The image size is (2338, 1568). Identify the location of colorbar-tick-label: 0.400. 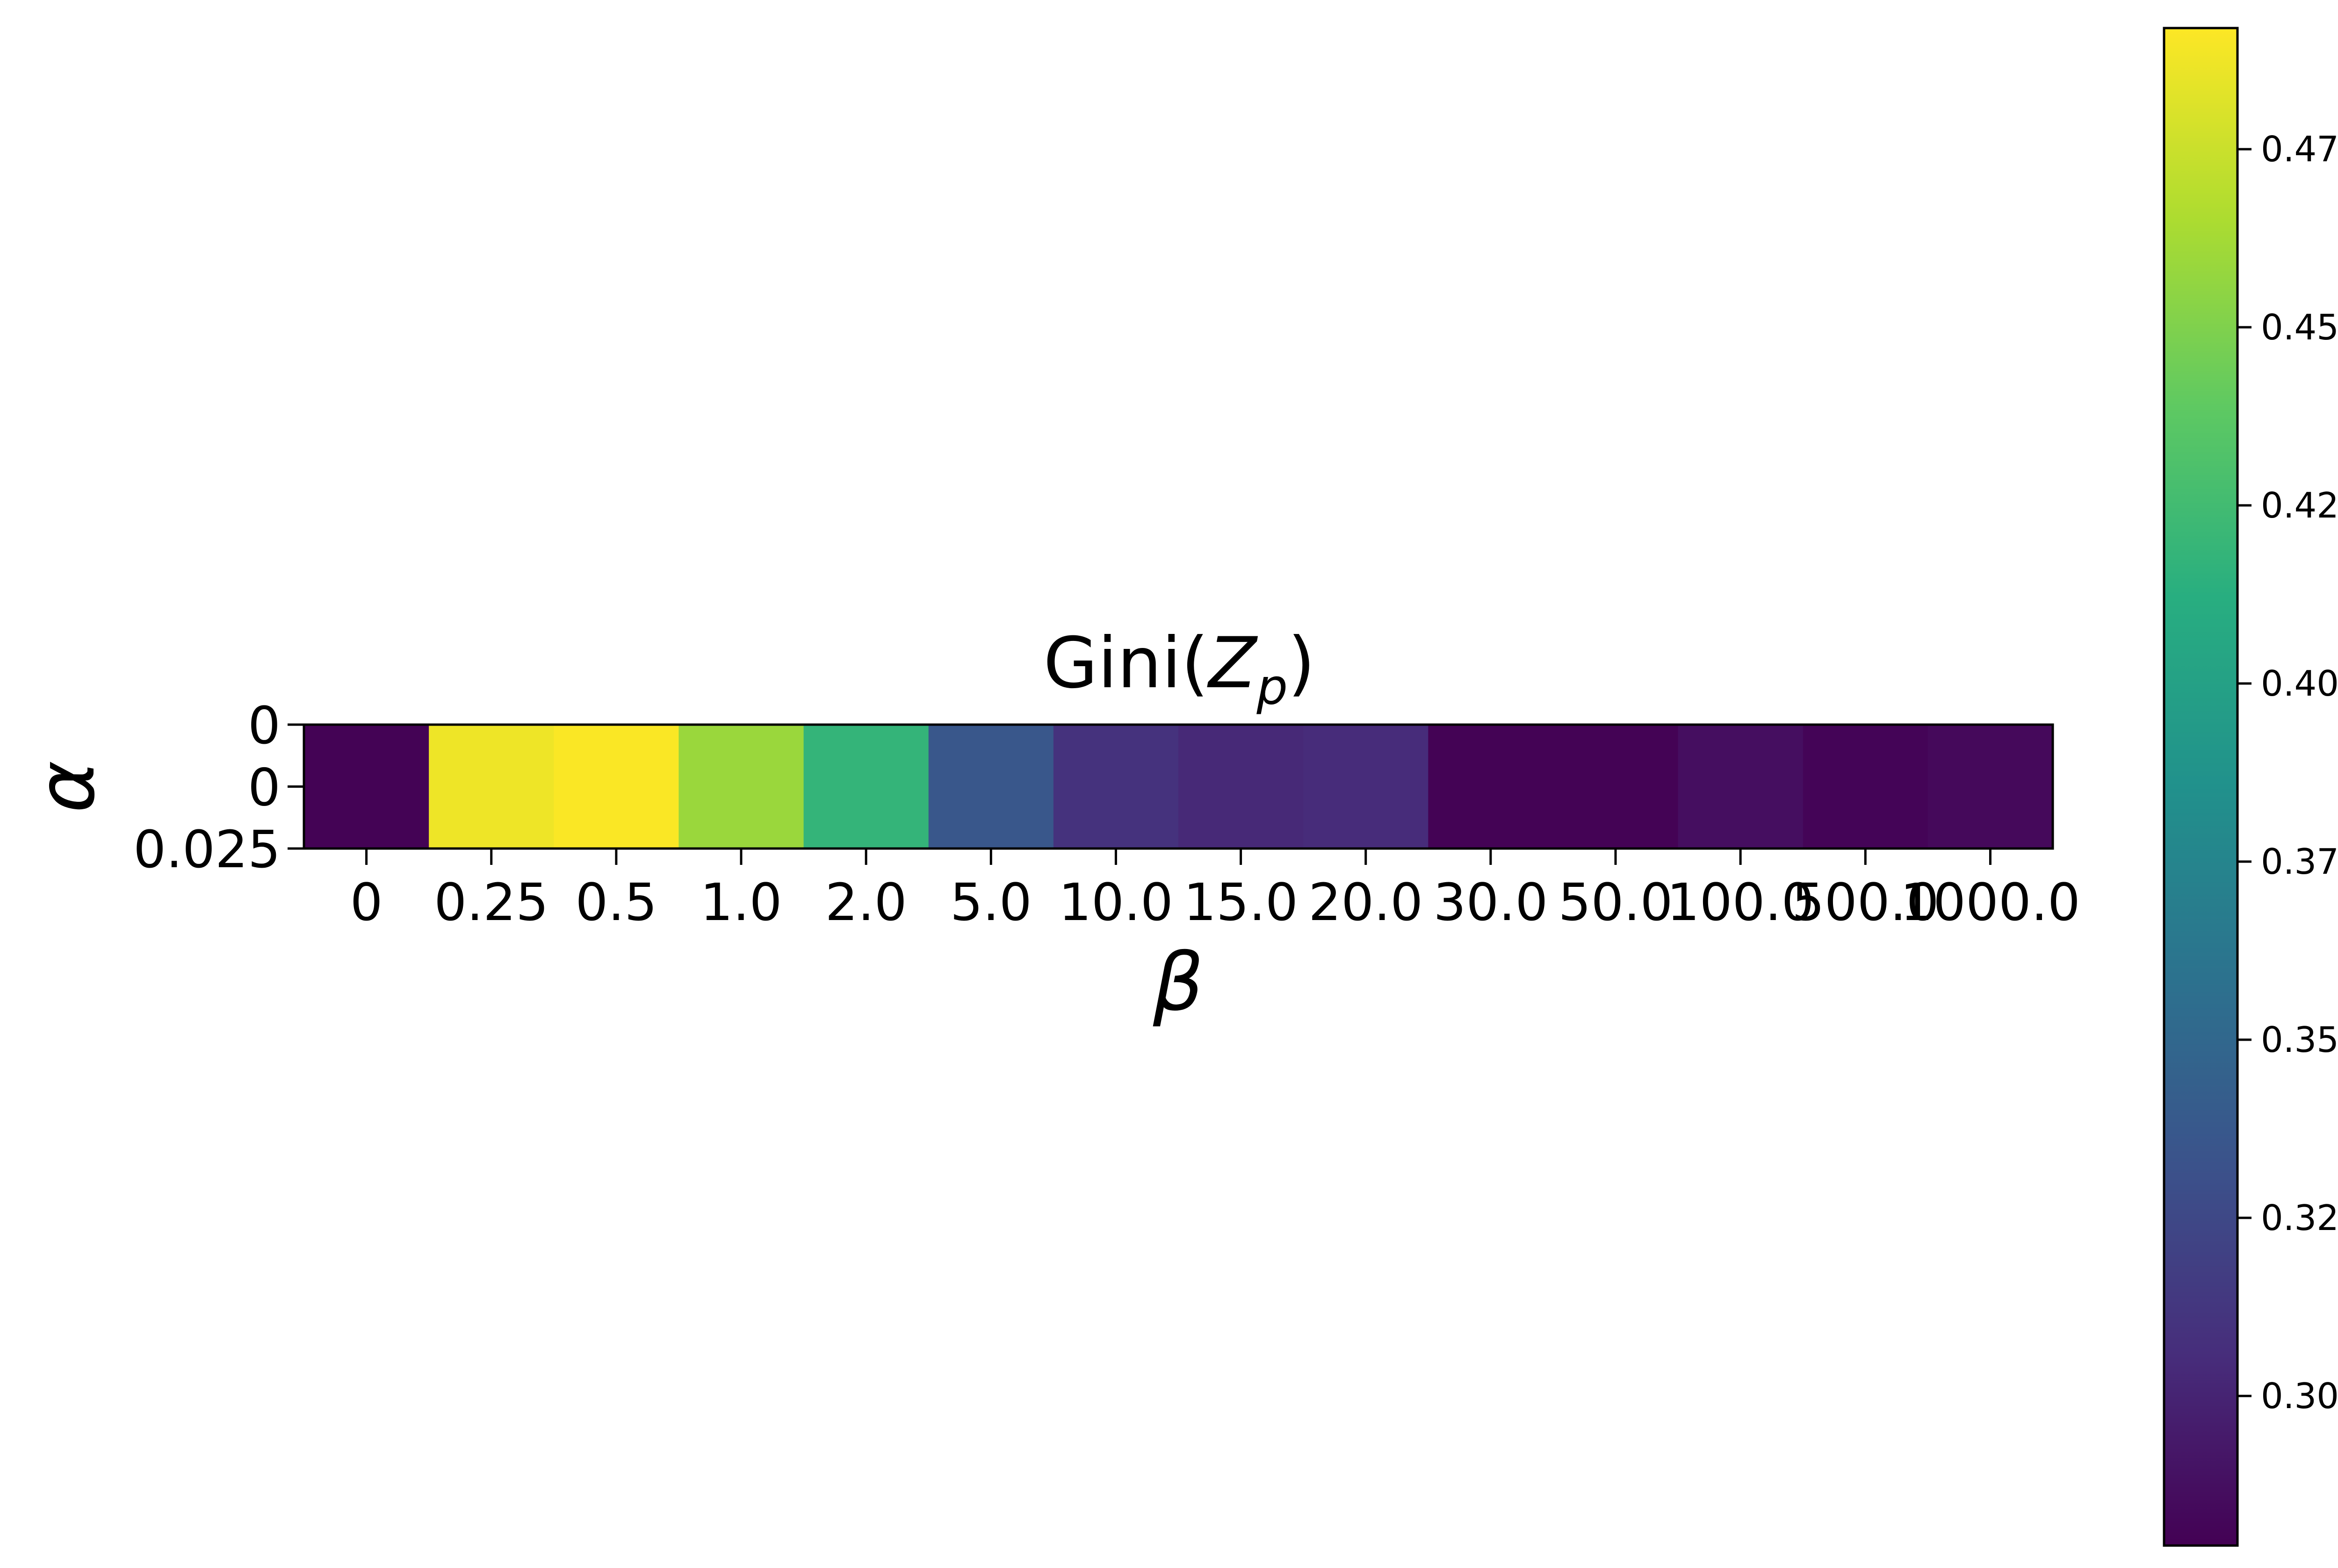
(2300, 683).